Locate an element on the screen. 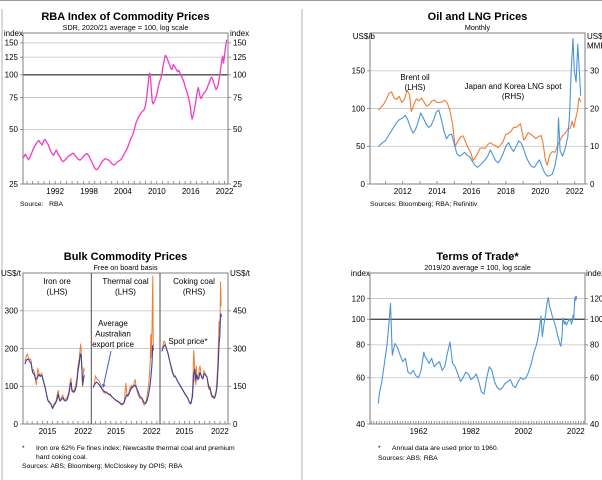  annotation-brent-oil: (LHS) is located at coordinates (415, 87).